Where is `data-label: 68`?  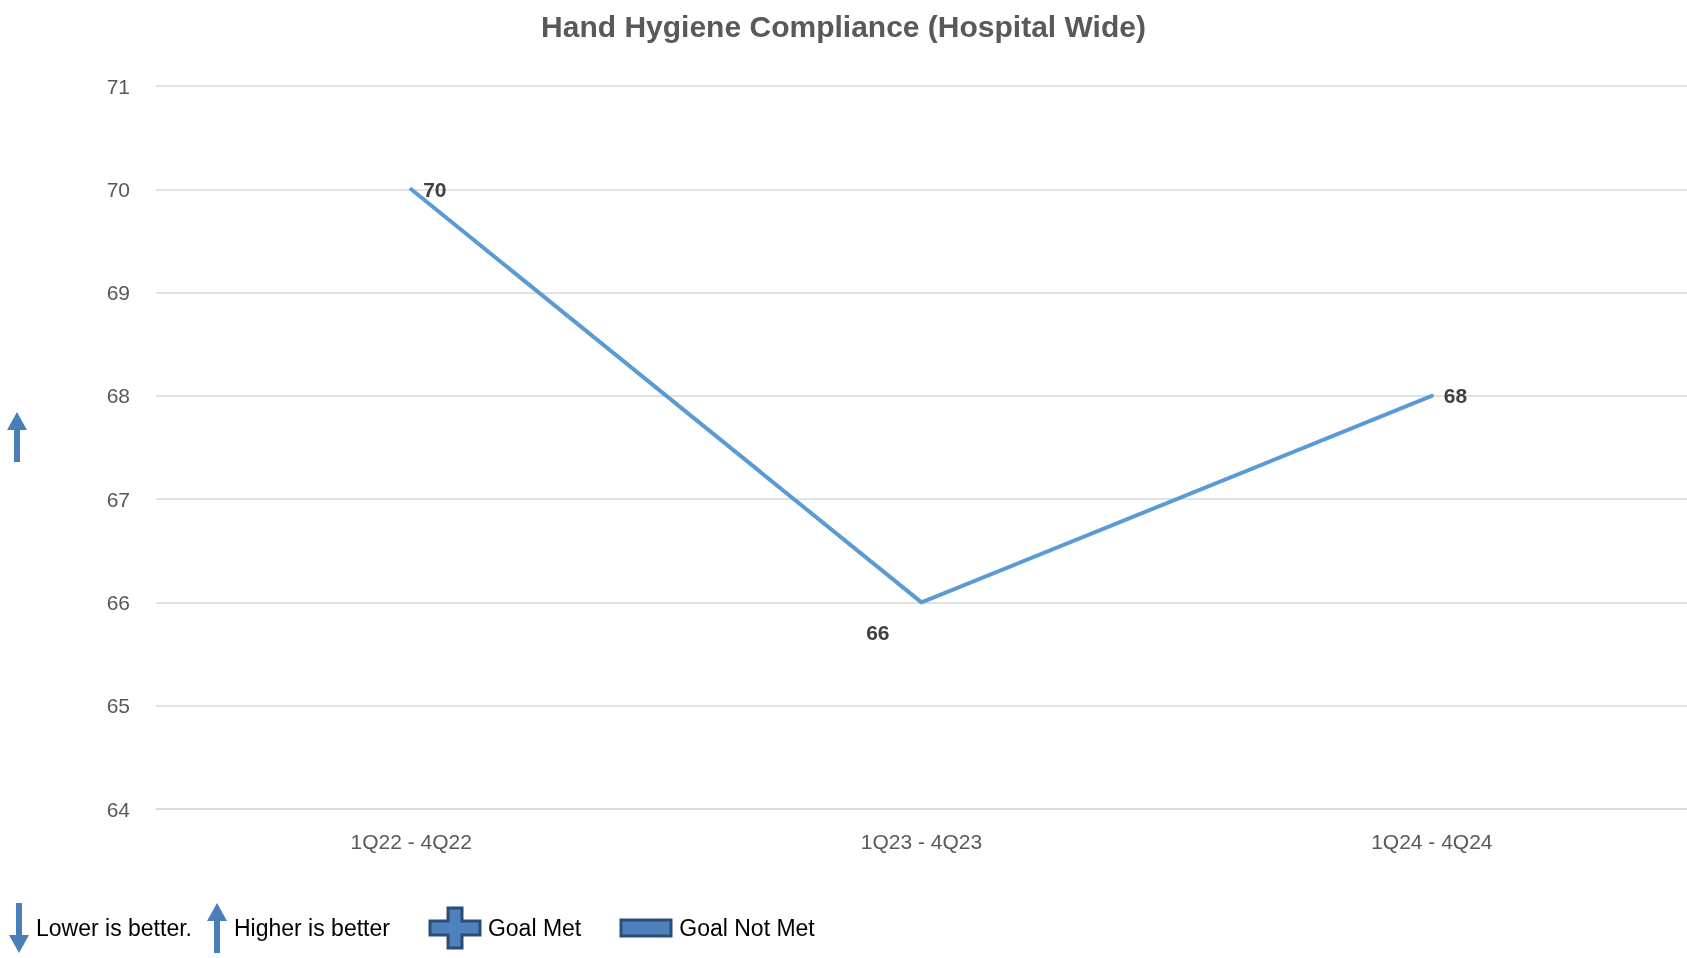
data-label: 68 is located at coordinates (1455, 396).